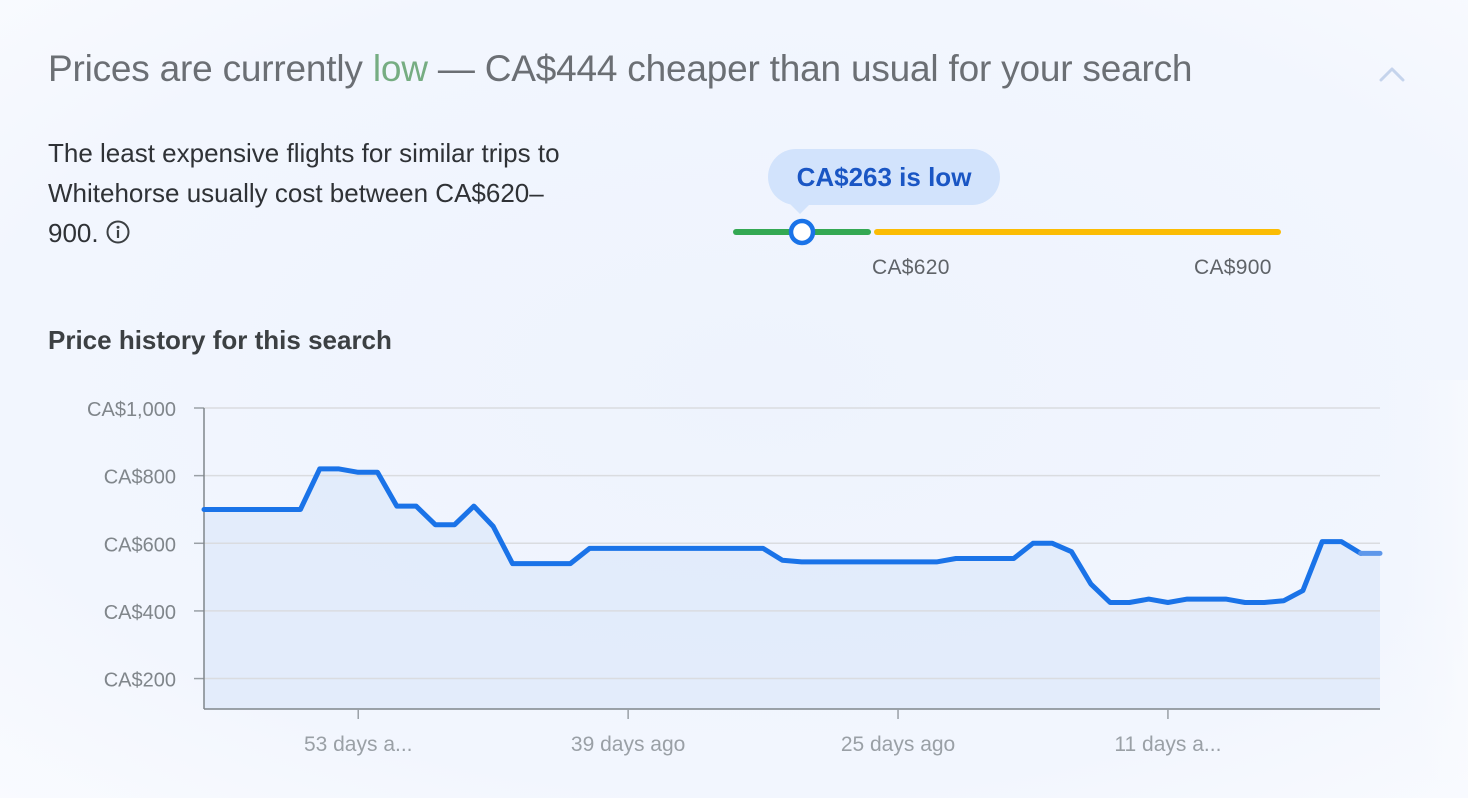  What do you see at coordinates (140, 613) in the screenshot?
I see `y-tick-label: CA$400` at bounding box center [140, 613].